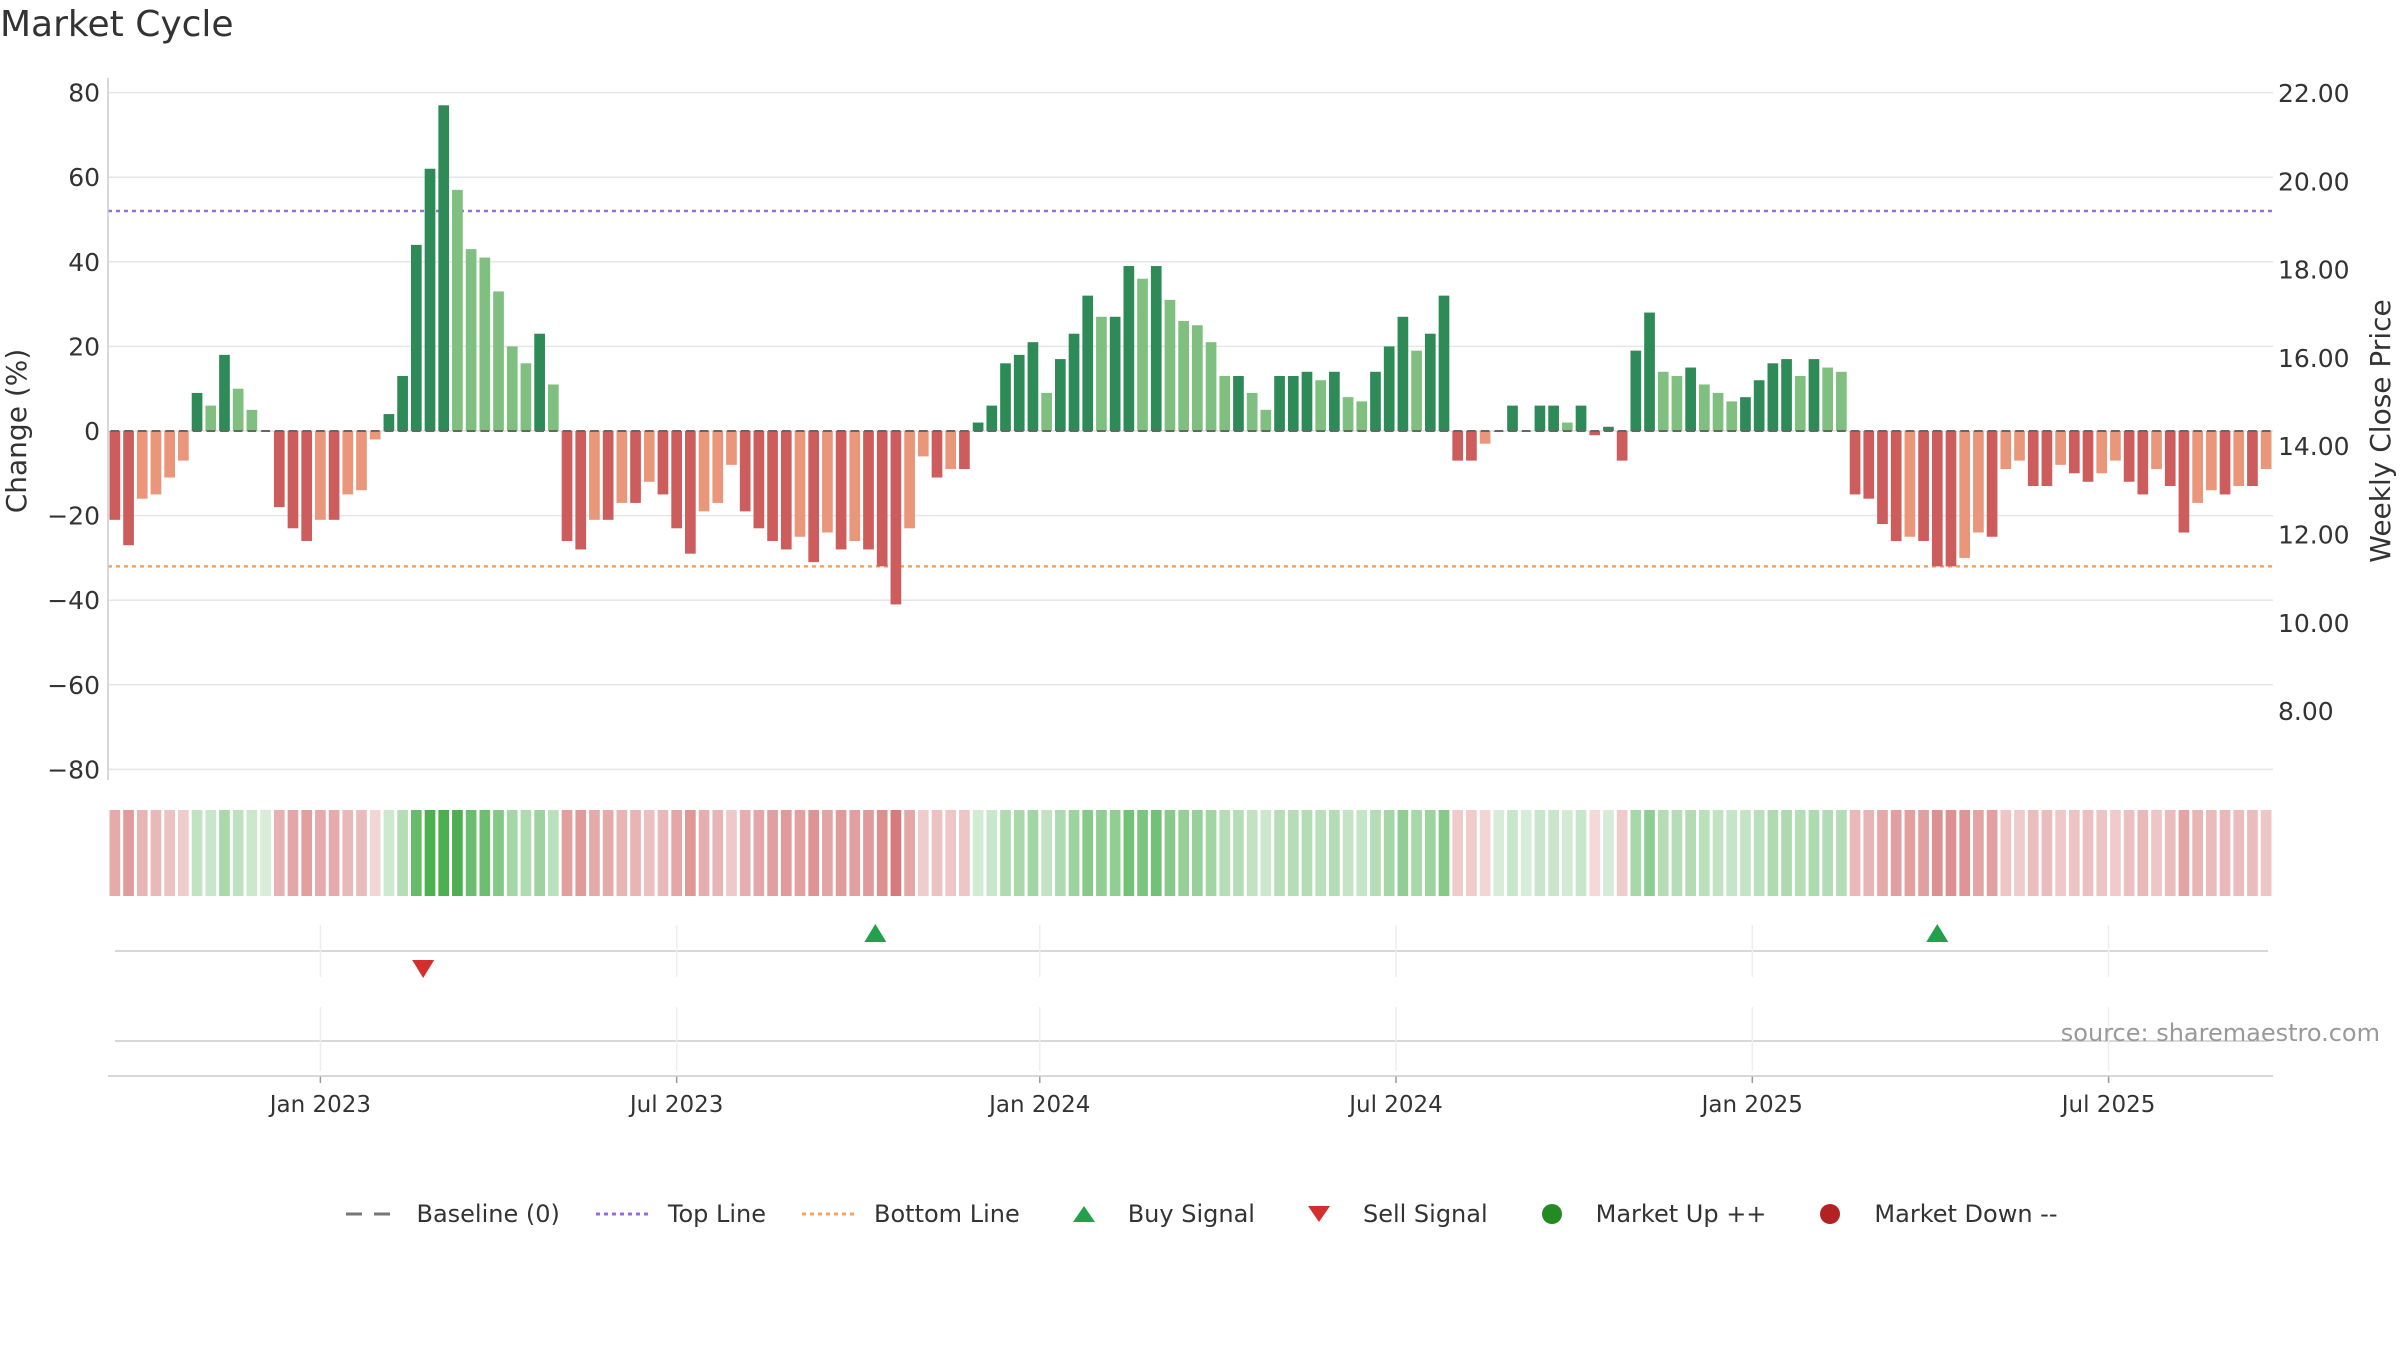 This screenshot has width=2400, height=1350. I want to click on x-tick-label: Jul 2024, so click(1395, 1105).